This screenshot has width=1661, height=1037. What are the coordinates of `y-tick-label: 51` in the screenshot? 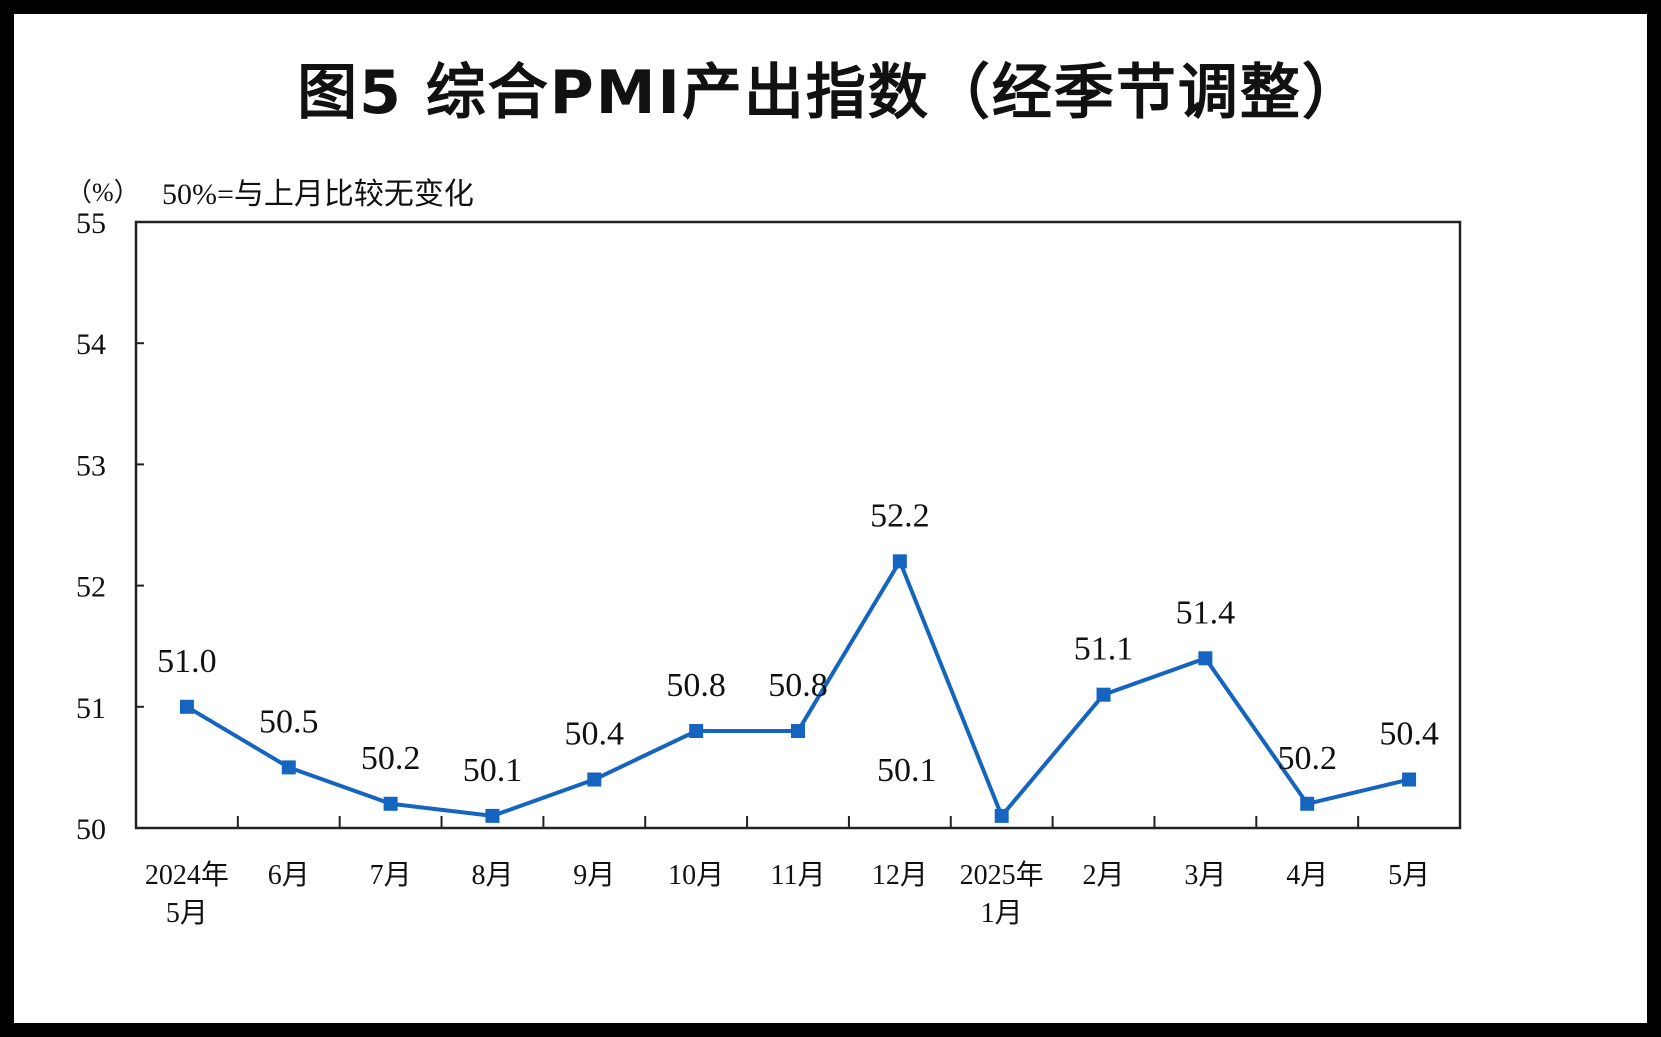 It's located at (91, 708).